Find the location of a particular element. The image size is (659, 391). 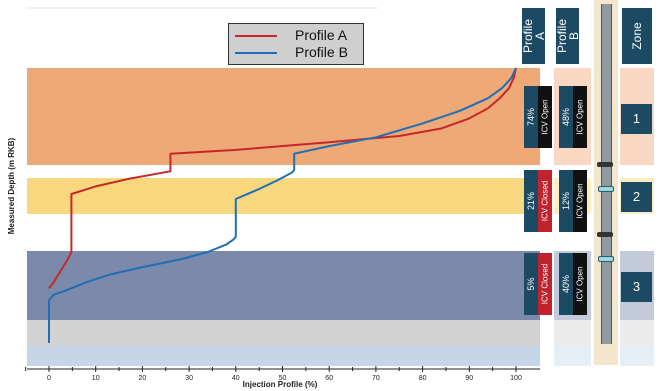

column-header-profile-a: Profile A is located at coordinates (533, 36).